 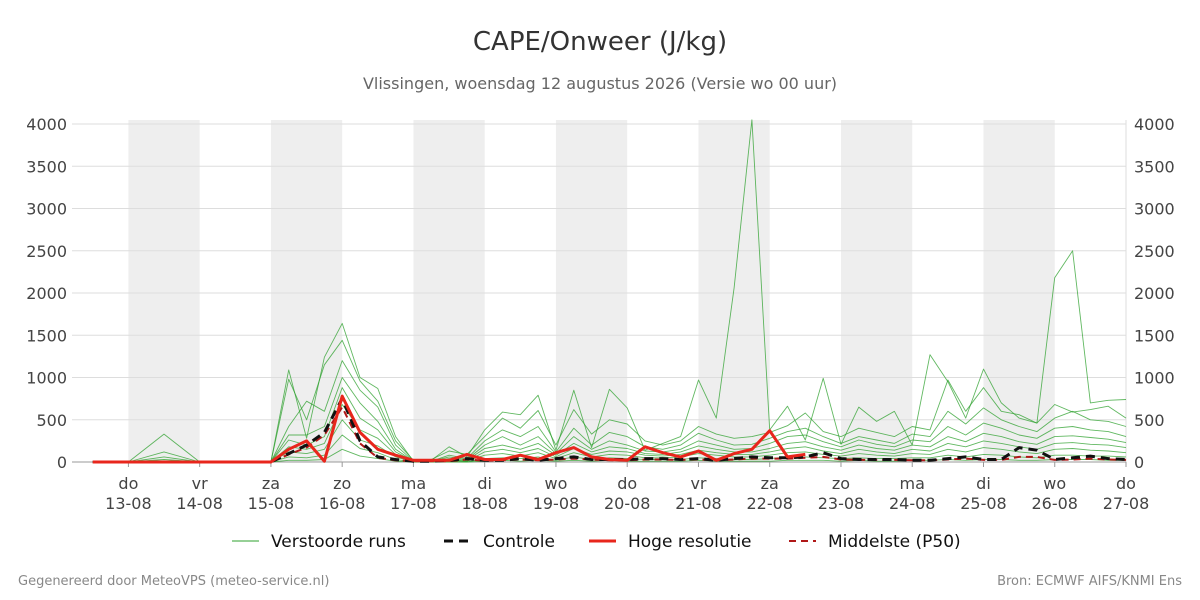 What do you see at coordinates (46, 124) in the screenshot?
I see `y-tick-label-left: 4000` at bounding box center [46, 124].